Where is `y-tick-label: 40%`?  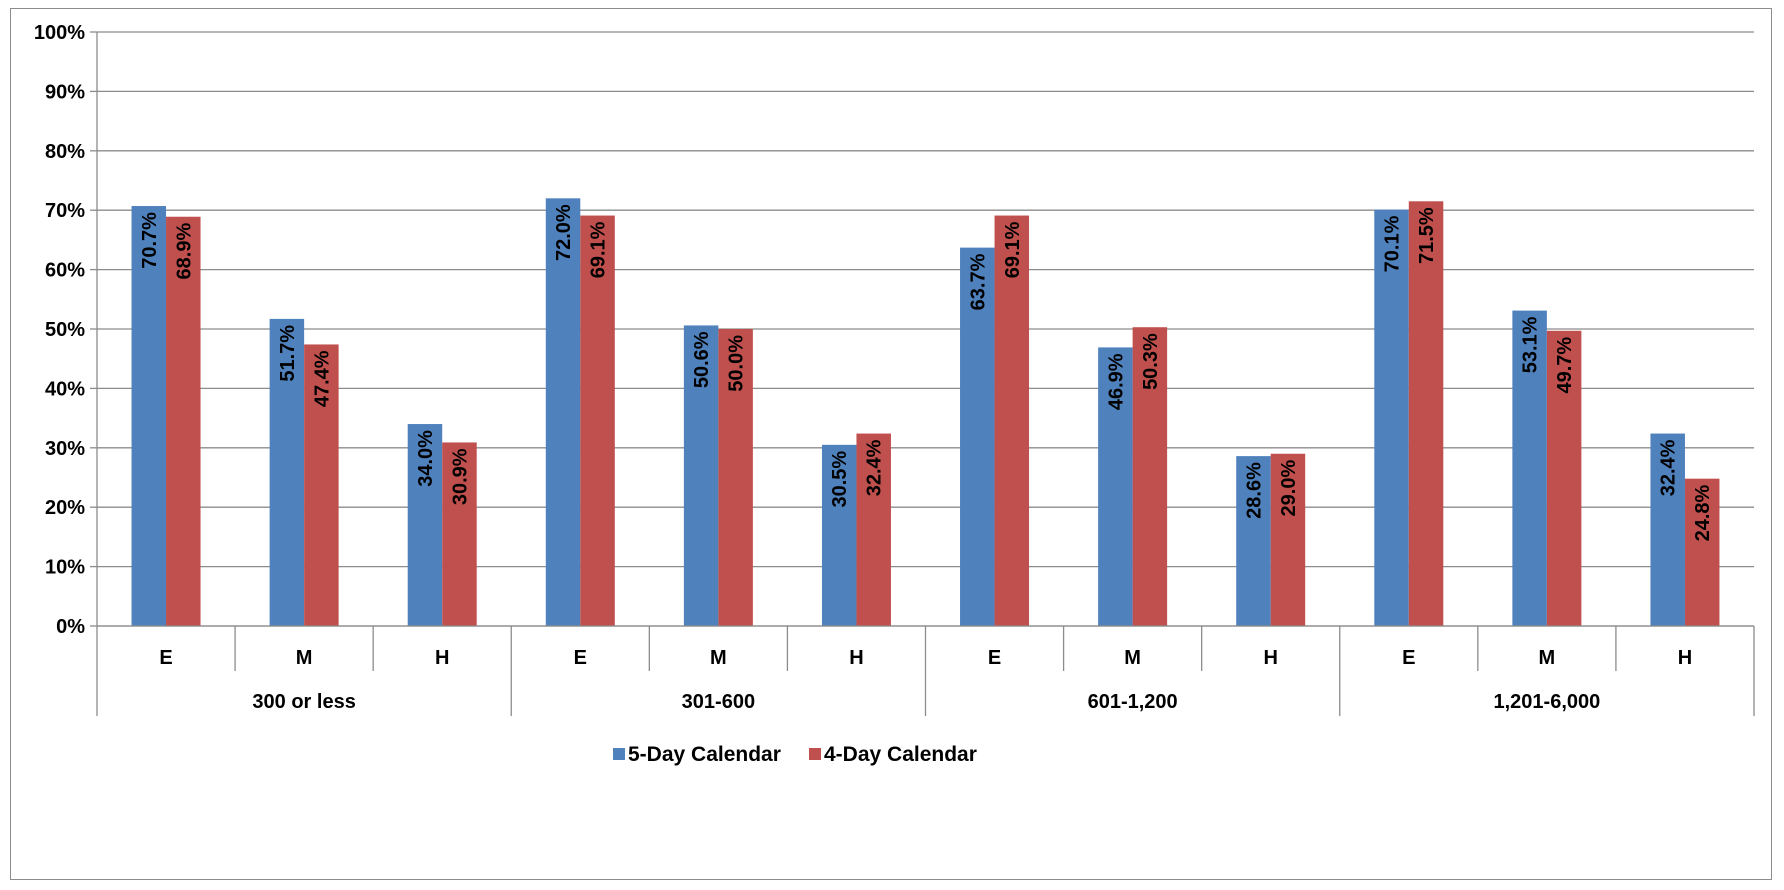 y-tick-label: 40% is located at coordinates (65, 389).